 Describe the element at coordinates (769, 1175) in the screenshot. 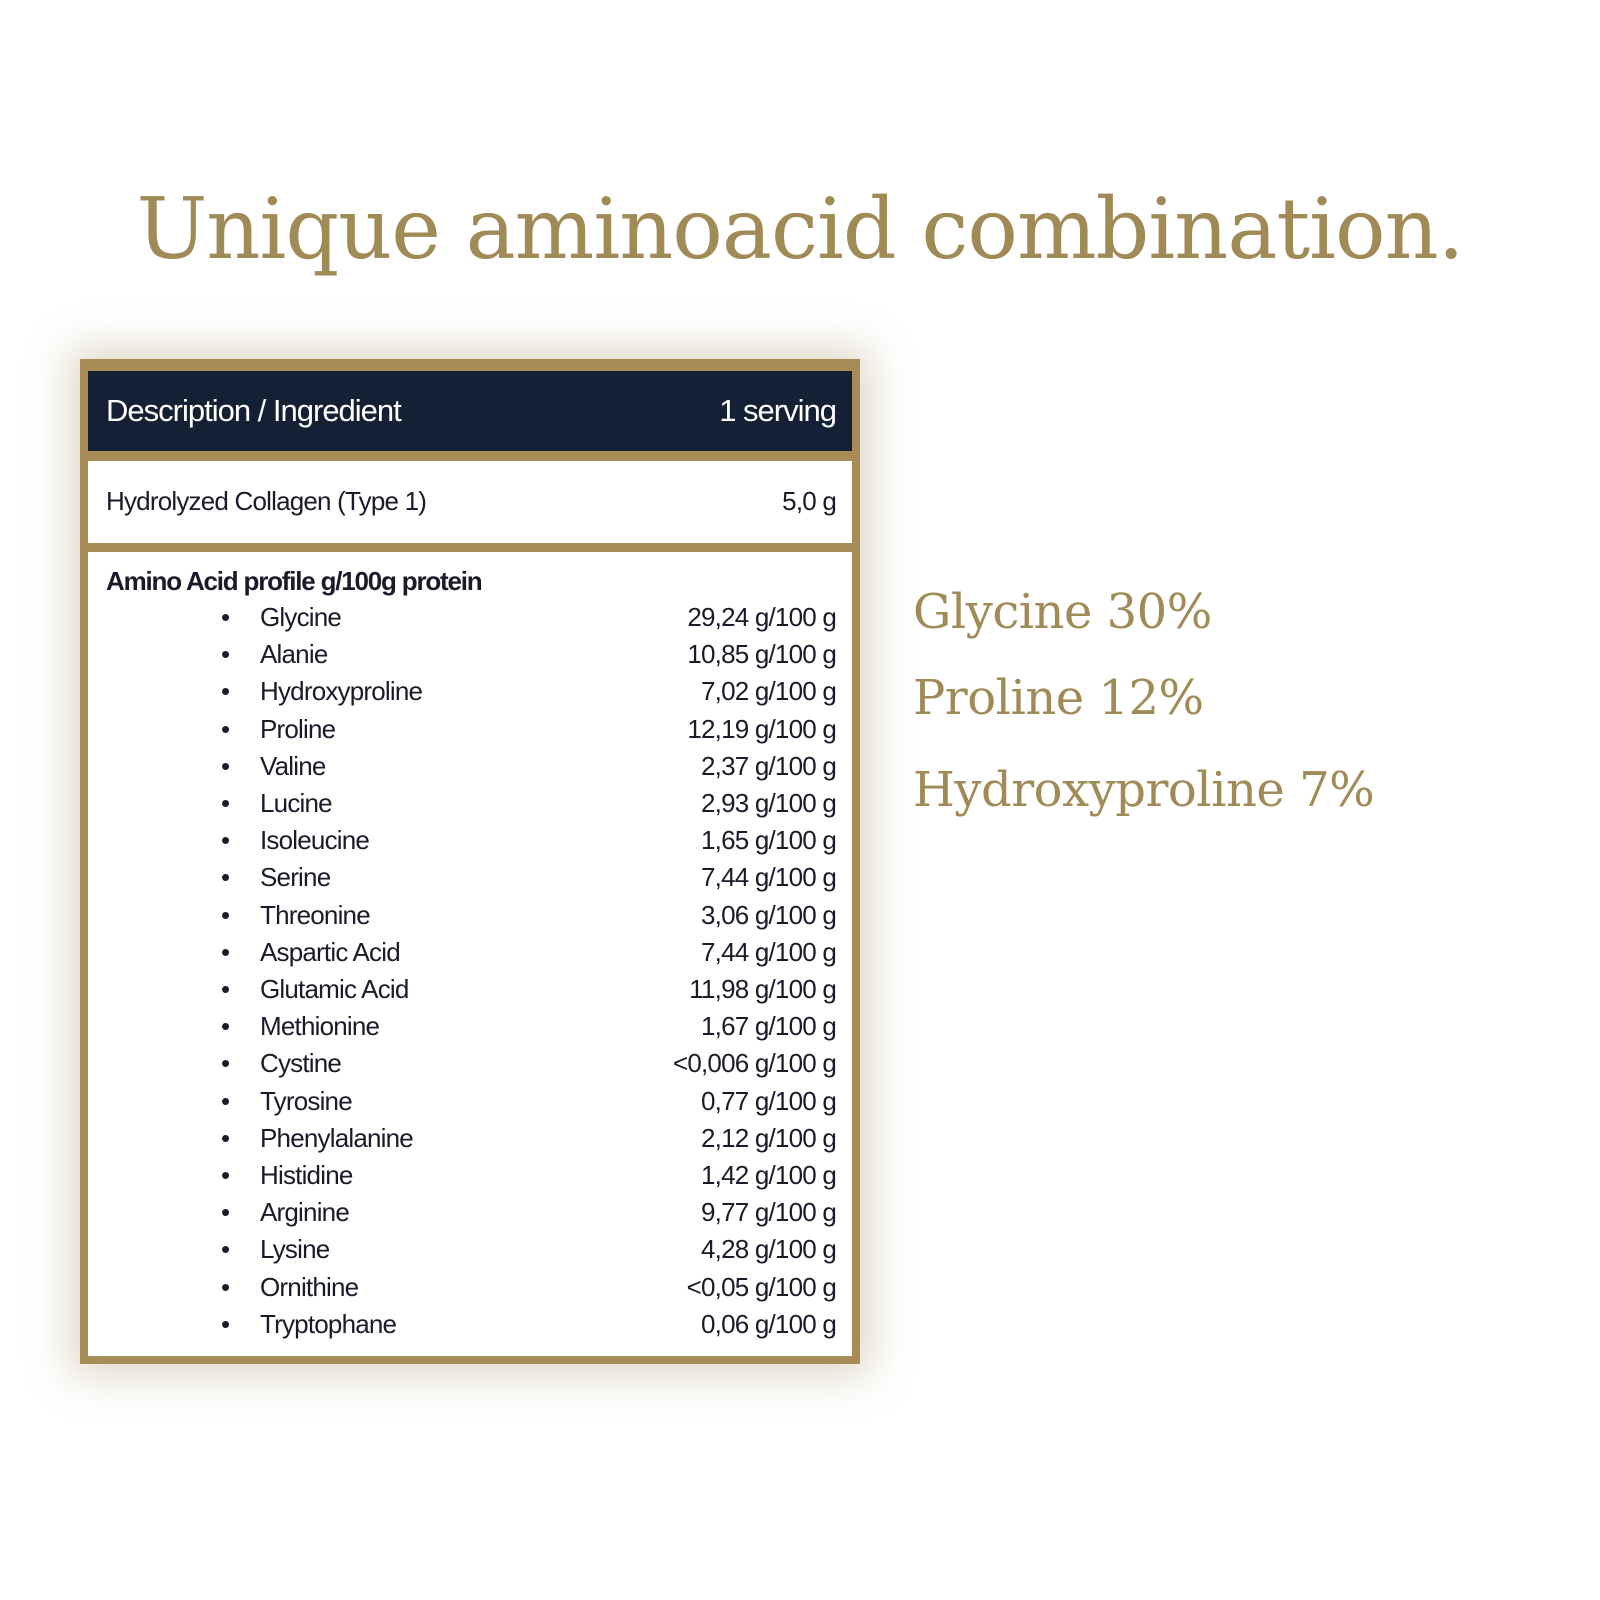

I see `amino-acid-value: 1,42 g/100 g` at that location.